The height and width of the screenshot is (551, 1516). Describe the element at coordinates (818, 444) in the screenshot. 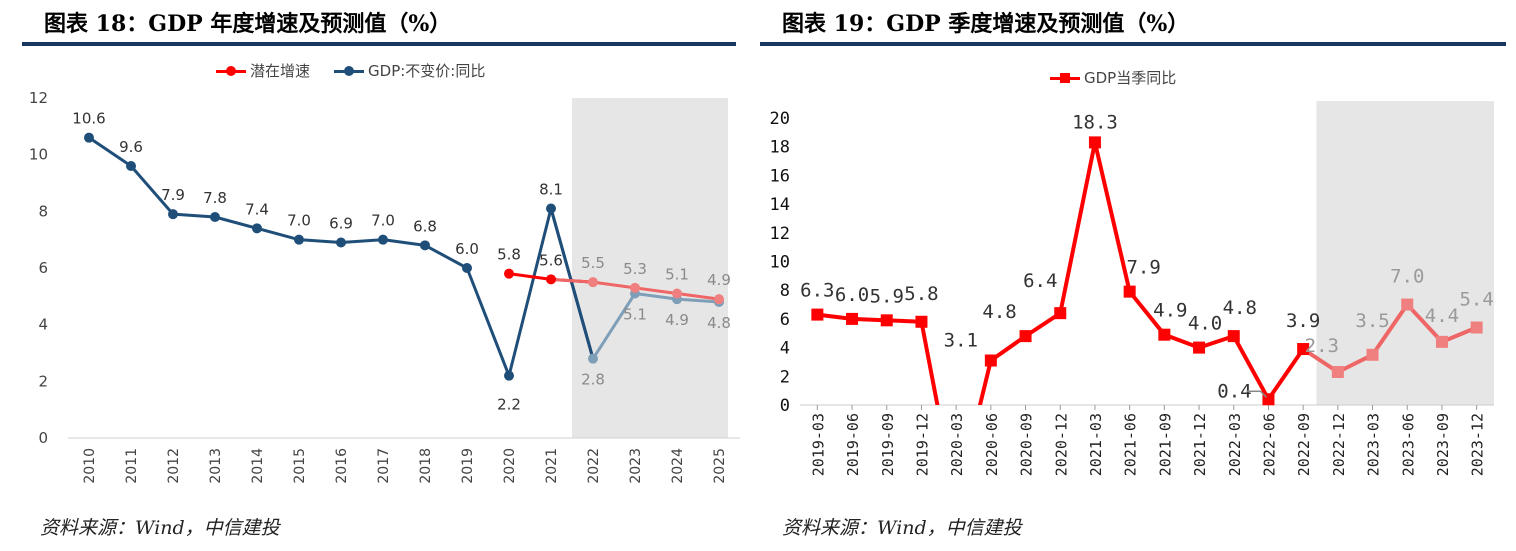

I see `x-tick-label: 2019-03` at that location.